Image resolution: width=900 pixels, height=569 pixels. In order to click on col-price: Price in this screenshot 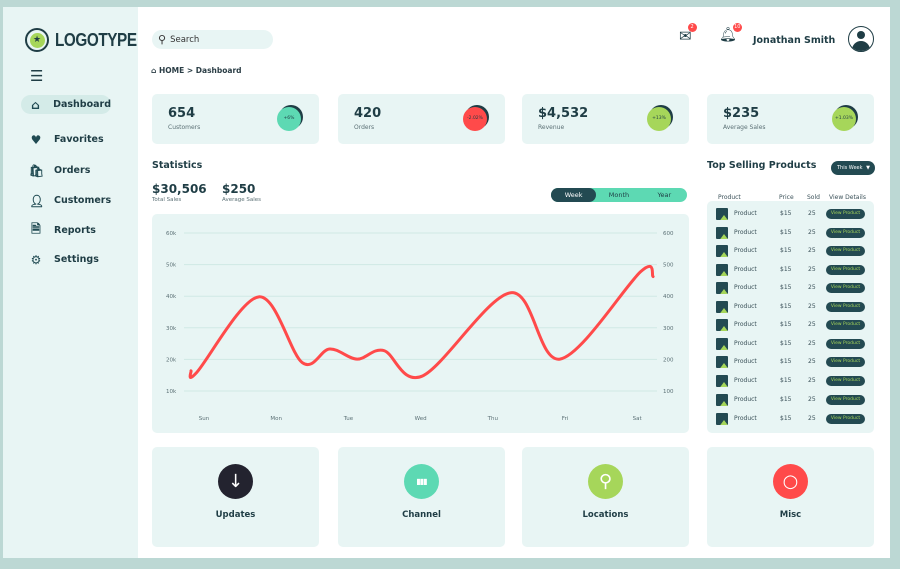, I will do `click(786, 197)`.